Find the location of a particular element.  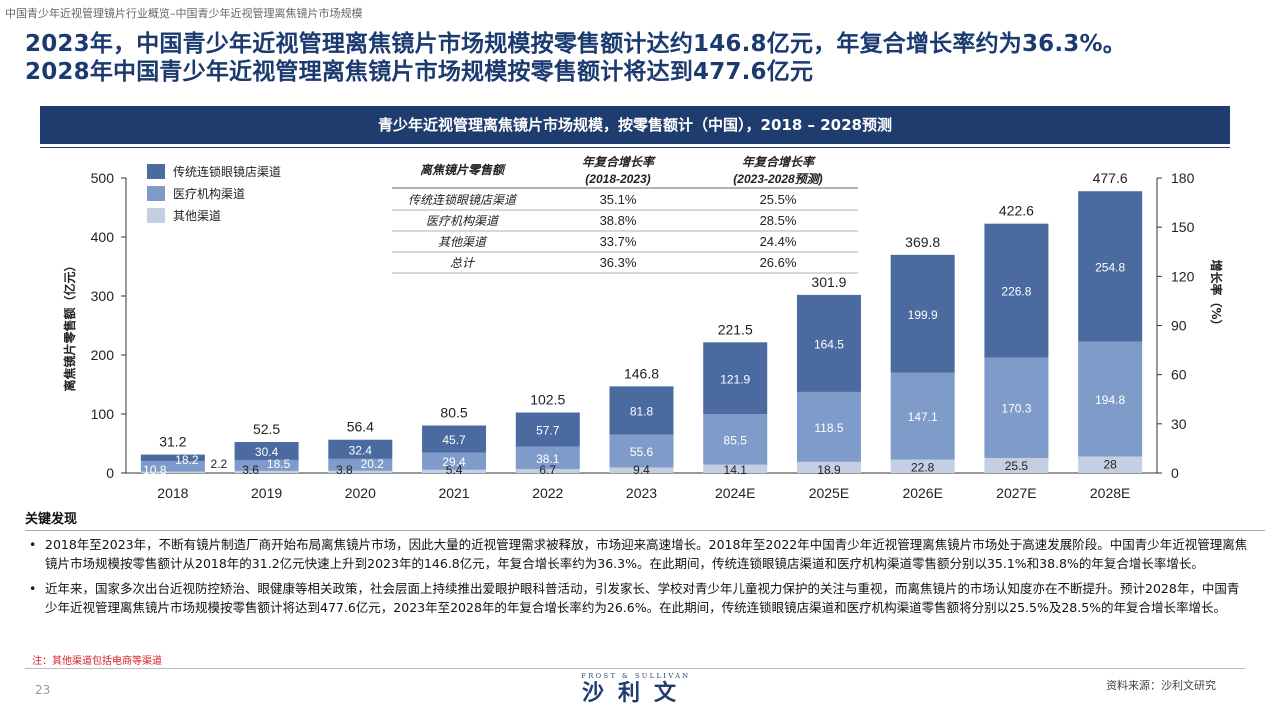

x-tick-label: 2019 is located at coordinates (266, 493).